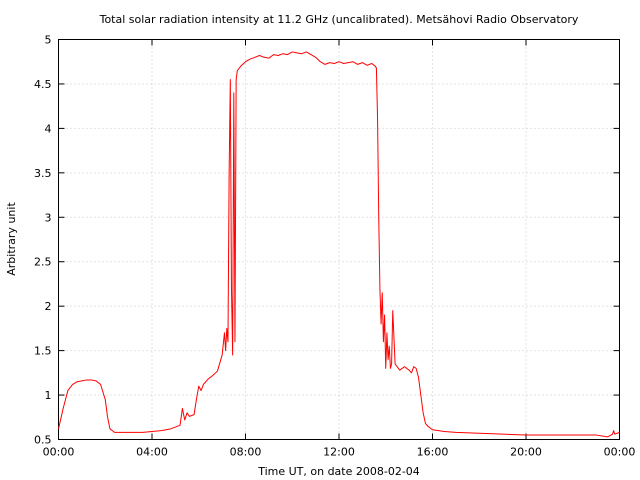 This screenshot has width=640, height=480. Describe the element at coordinates (11, 239) in the screenshot. I see `y-axis-label: Arbitrary unit` at that location.